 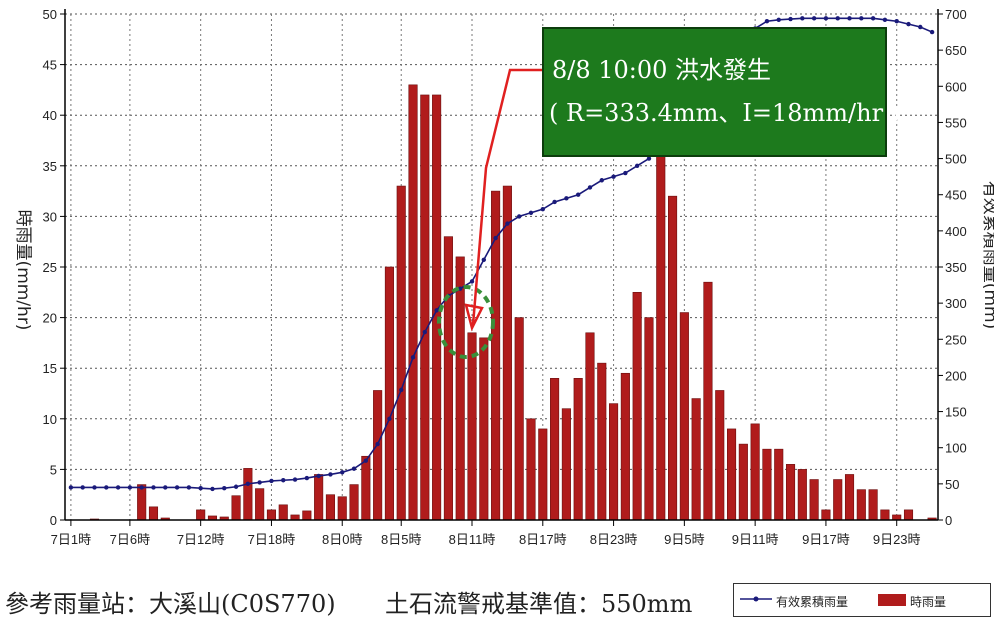 What do you see at coordinates (466, 322) in the screenshot?
I see `flood-marker-circle` at bounding box center [466, 322].